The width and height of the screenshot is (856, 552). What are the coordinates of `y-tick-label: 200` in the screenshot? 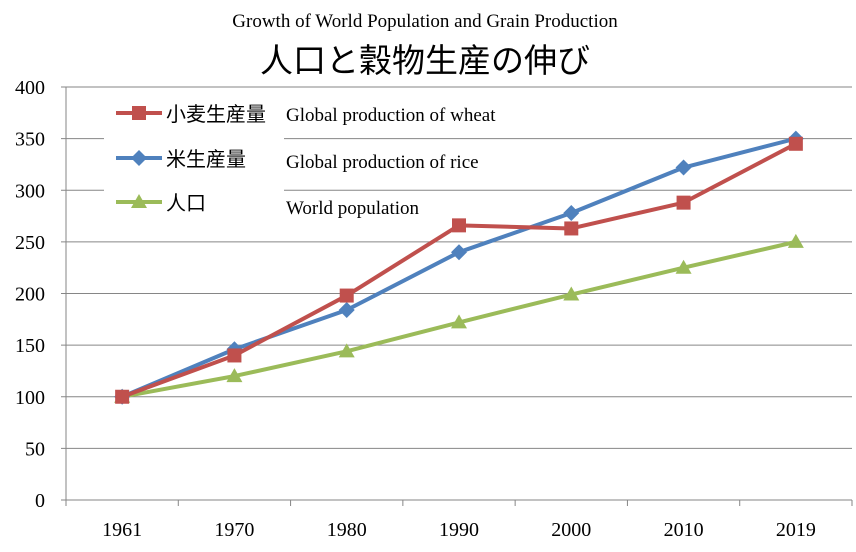 It's located at (30, 295).